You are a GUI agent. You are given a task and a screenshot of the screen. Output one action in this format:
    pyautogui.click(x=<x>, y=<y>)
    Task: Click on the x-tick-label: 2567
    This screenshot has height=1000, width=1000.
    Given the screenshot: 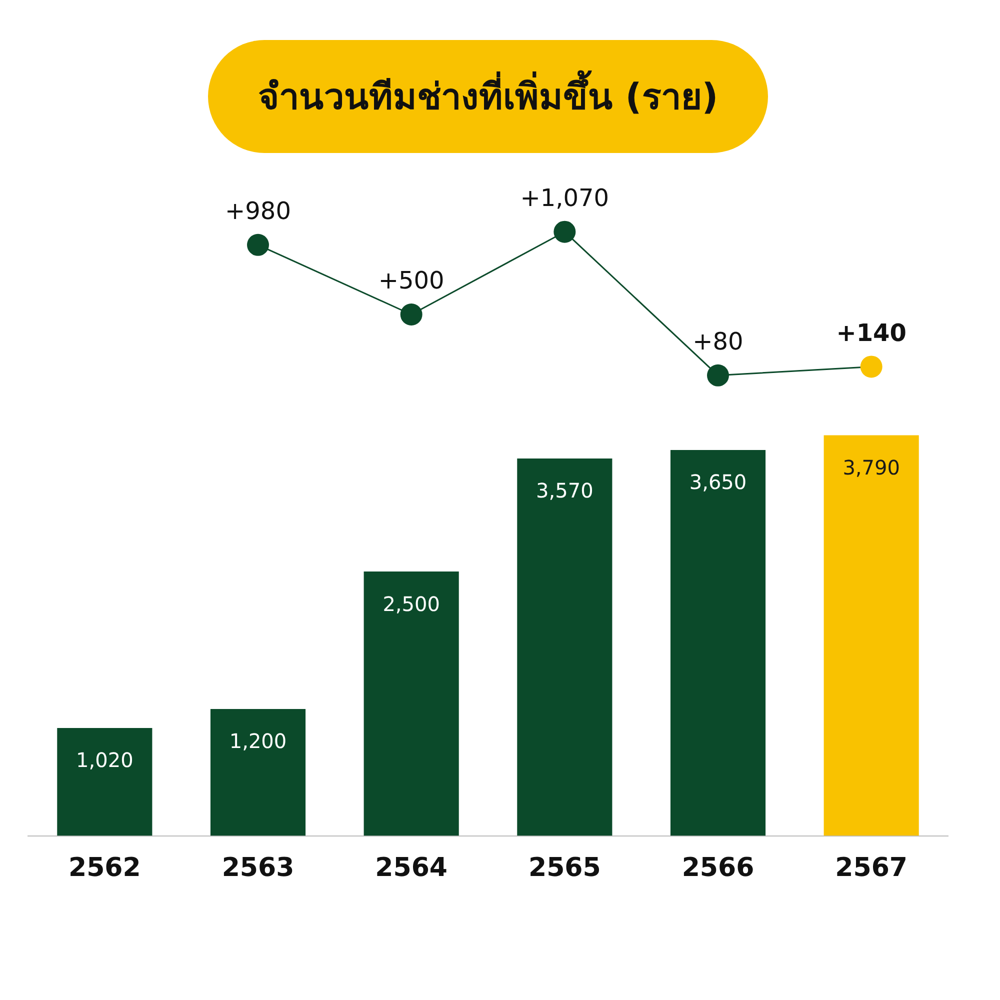 What is the action you would take?
    pyautogui.click(x=871, y=868)
    